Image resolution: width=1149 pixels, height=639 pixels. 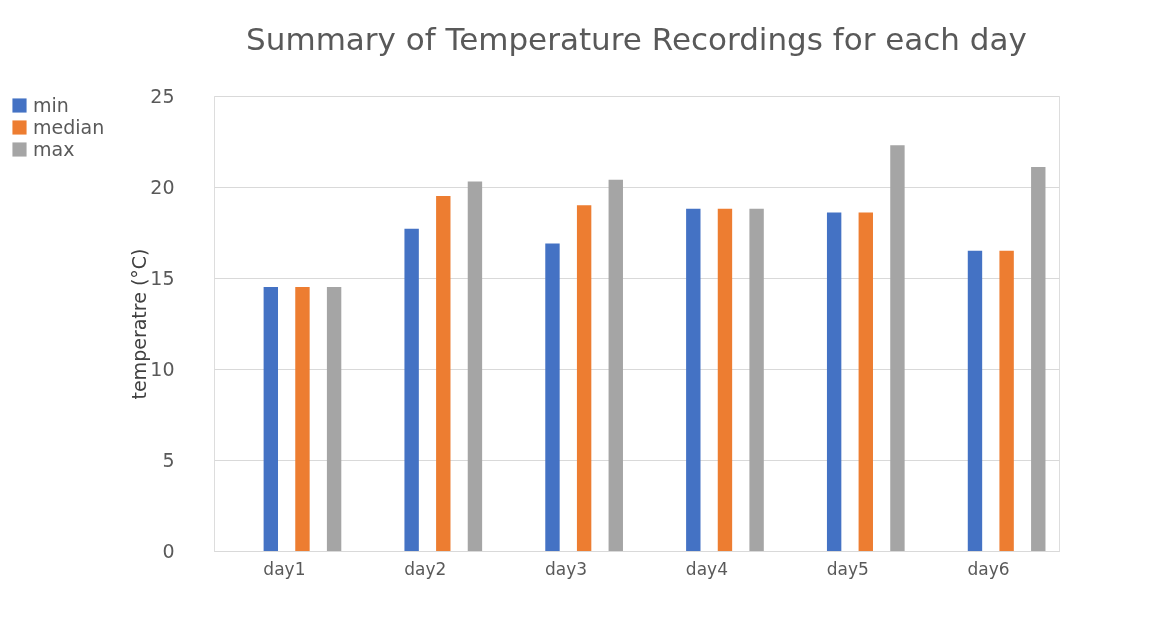 What do you see at coordinates (284, 568) in the screenshot?
I see `x-tick-label: day1` at bounding box center [284, 568].